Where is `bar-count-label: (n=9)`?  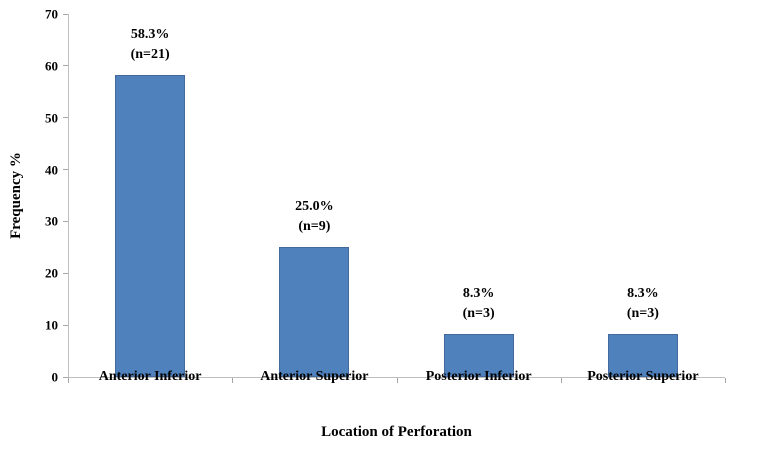 bar-count-label: (n=9) is located at coordinates (314, 227).